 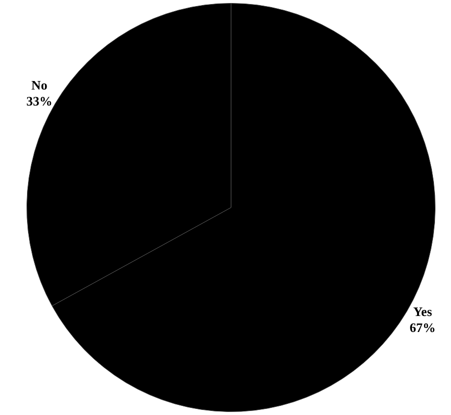 What do you see at coordinates (423, 328) in the screenshot?
I see `data-label: 67%` at bounding box center [423, 328].